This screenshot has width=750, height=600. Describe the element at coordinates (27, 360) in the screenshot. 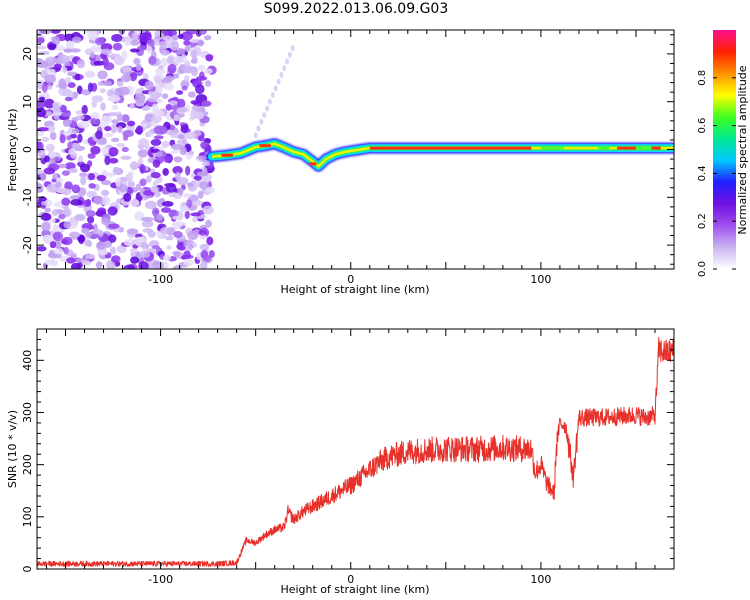

I see `y-tick-label: 400` at that location.